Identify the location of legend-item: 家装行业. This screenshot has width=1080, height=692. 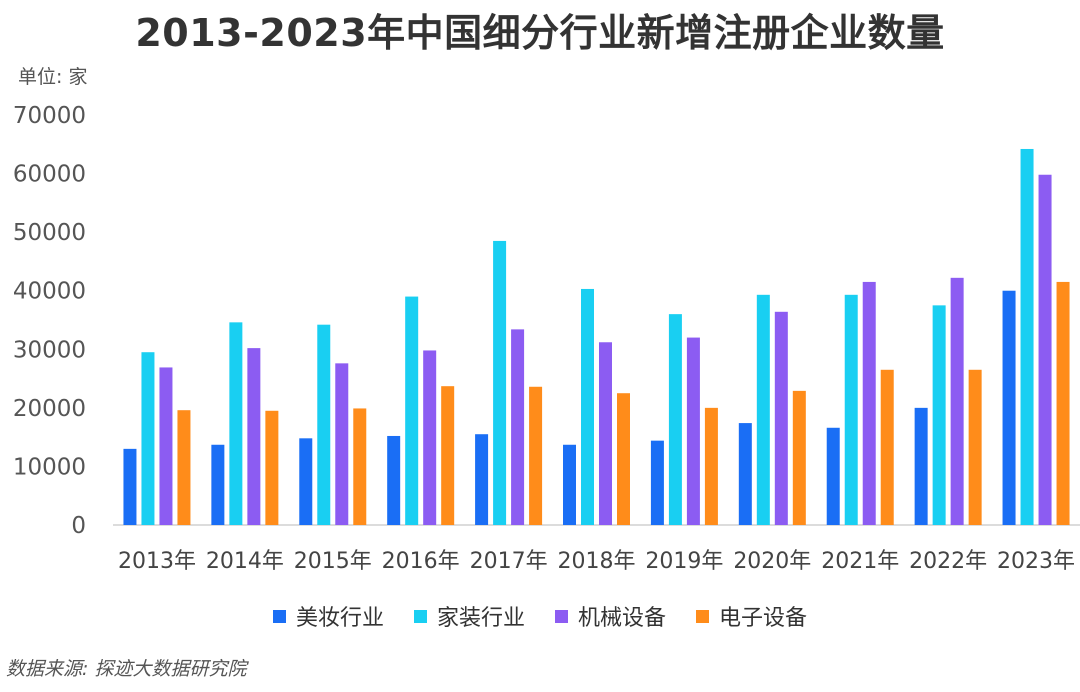
(469, 616).